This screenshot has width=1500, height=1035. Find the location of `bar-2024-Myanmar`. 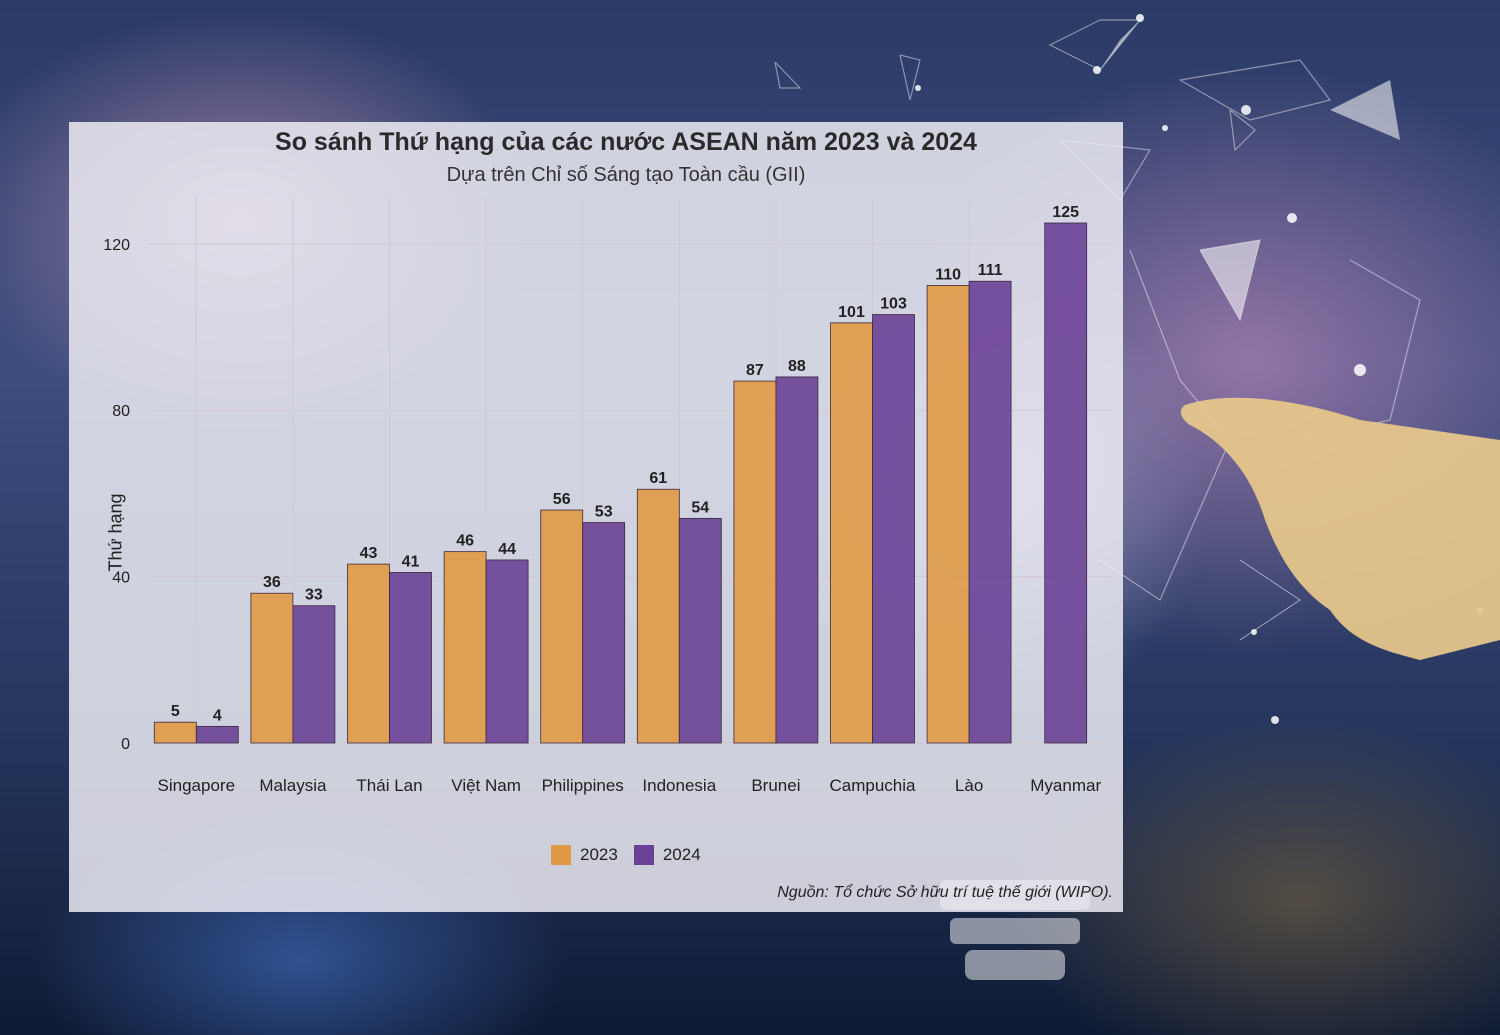

bar-2024-Myanmar is located at coordinates (1066, 483).